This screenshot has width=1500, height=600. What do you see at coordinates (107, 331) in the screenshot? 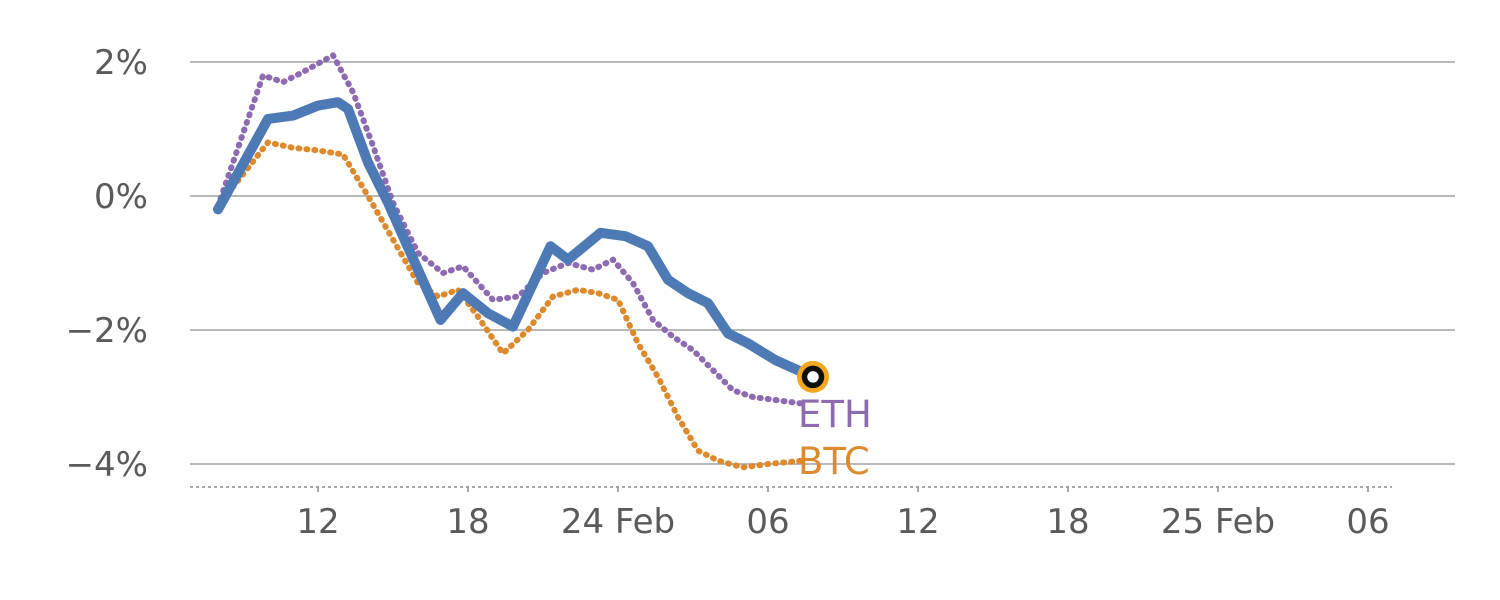
I see `y-tick-label: −2%` at bounding box center [107, 331].